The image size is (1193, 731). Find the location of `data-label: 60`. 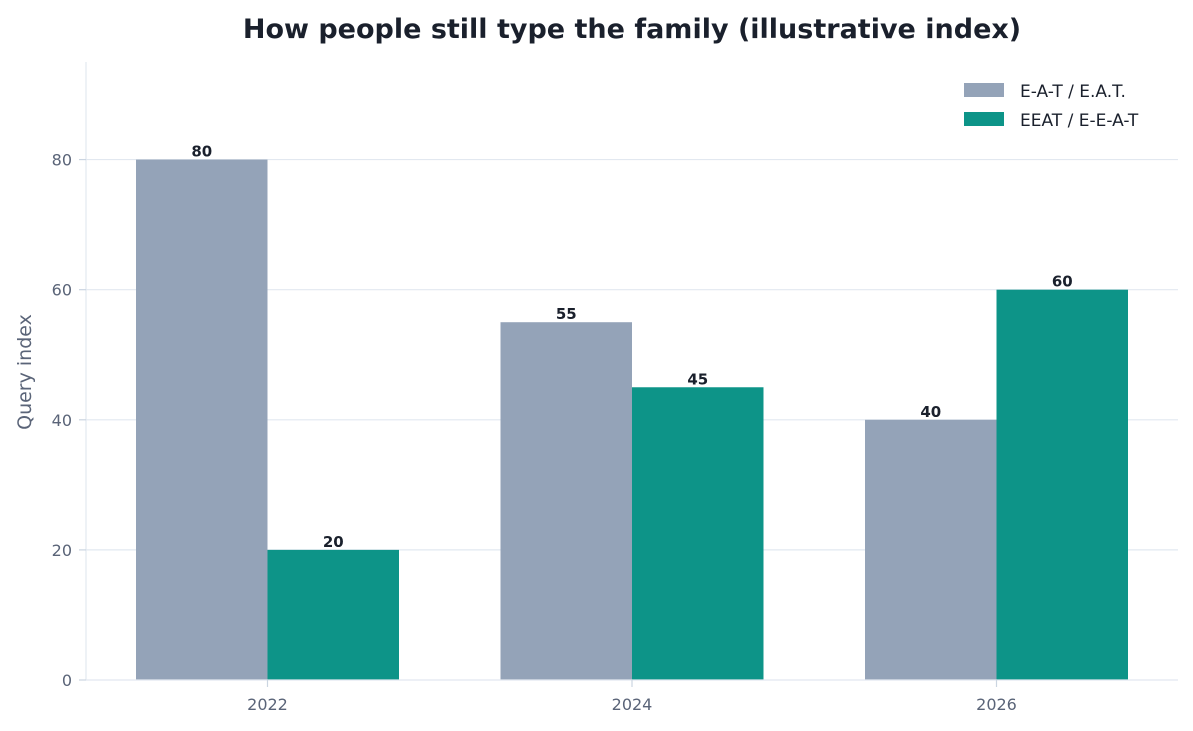

data-label: 60 is located at coordinates (1062, 282).